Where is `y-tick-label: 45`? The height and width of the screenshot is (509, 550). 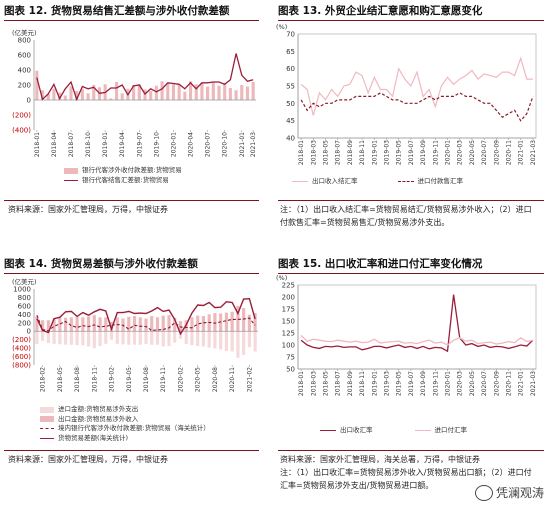 y-tick-label: 45 is located at coordinates (290, 121).